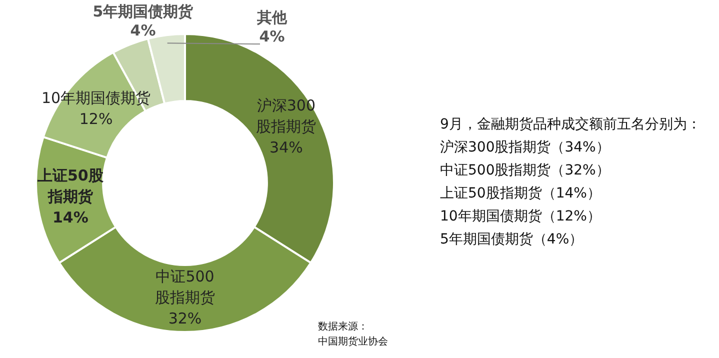 The height and width of the screenshot is (358, 719). Describe the element at coordinates (286, 147) in the screenshot. I see `data-label: 34%` at that location.